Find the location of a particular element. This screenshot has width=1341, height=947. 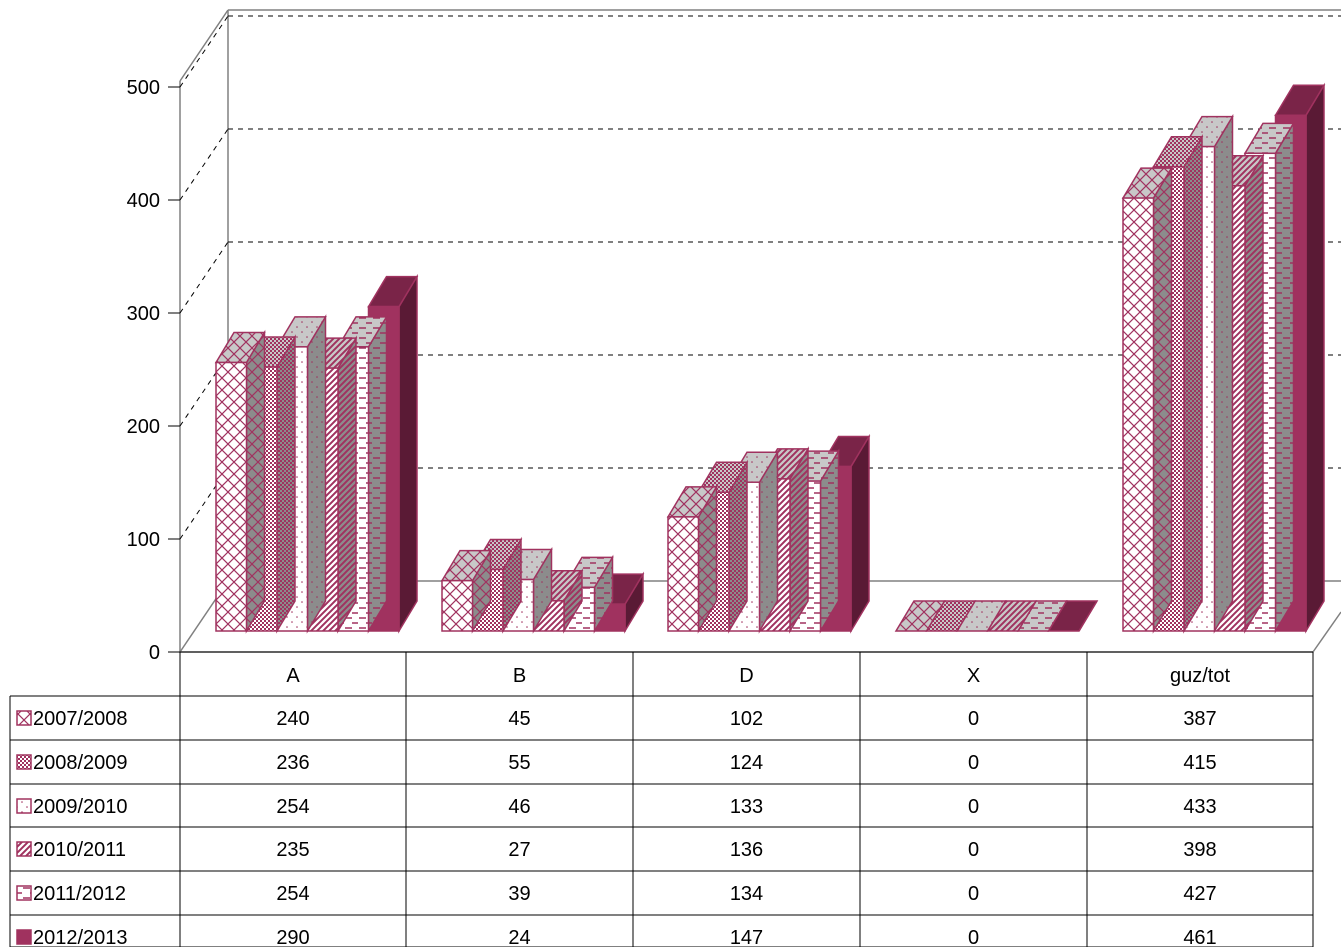

legend-label: 2008/2009 is located at coordinates (80, 763).